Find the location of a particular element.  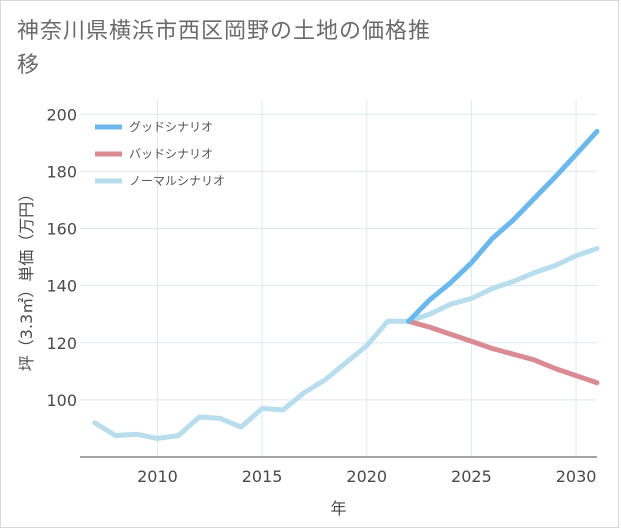

x-tick-label: 2015 is located at coordinates (262, 476).